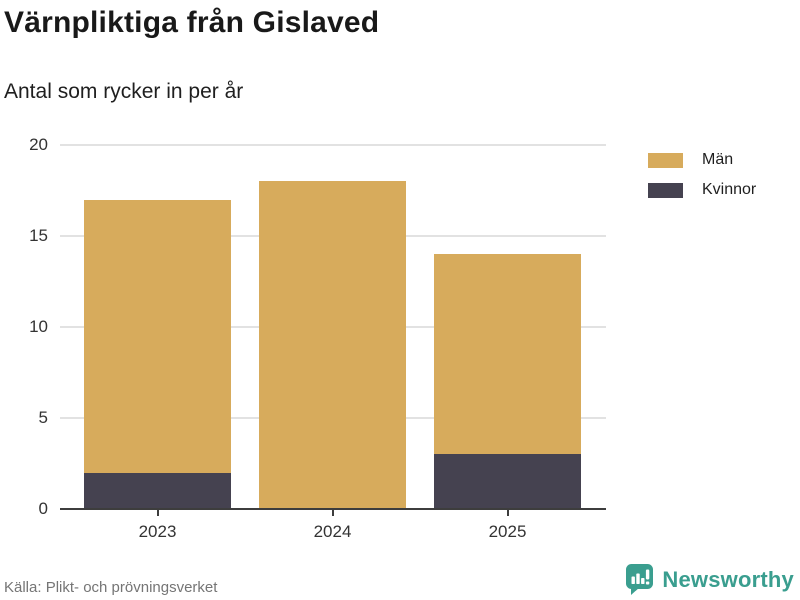 This screenshot has height=600, width=800. What do you see at coordinates (38, 326) in the screenshot?
I see `y-tick-label: 10` at bounding box center [38, 326].